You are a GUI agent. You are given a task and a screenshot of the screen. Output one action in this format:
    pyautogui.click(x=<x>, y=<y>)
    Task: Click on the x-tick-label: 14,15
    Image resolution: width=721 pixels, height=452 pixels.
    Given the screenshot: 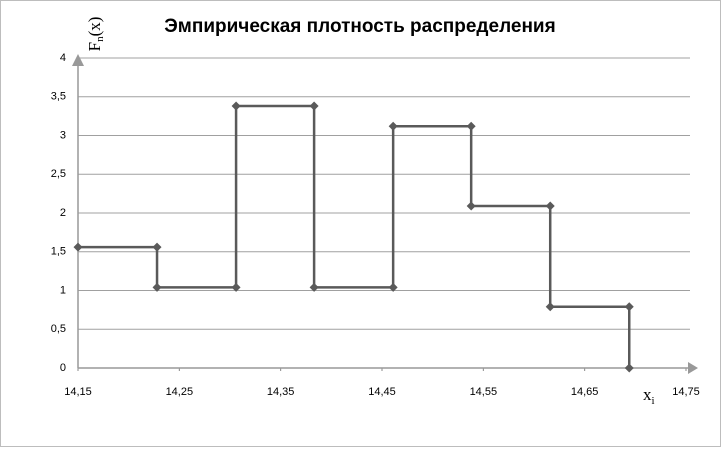 What is the action you would take?
    pyautogui.click(x=78, y=392)
    